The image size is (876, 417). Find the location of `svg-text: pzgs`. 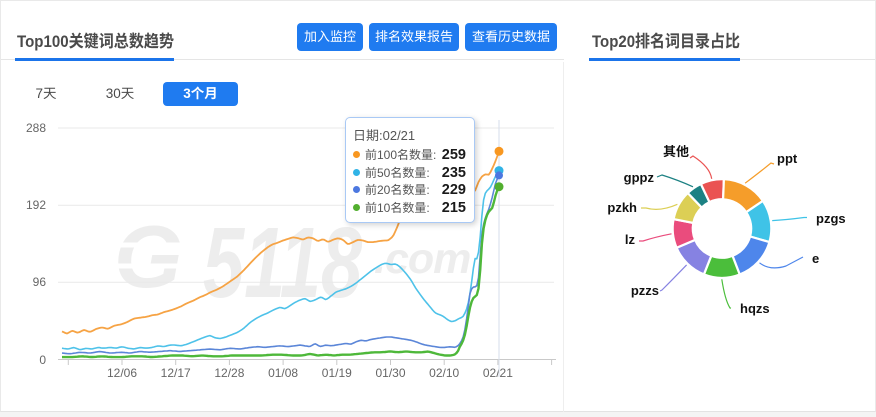

svg-text: pzgs is located at coordinates (831, 218).